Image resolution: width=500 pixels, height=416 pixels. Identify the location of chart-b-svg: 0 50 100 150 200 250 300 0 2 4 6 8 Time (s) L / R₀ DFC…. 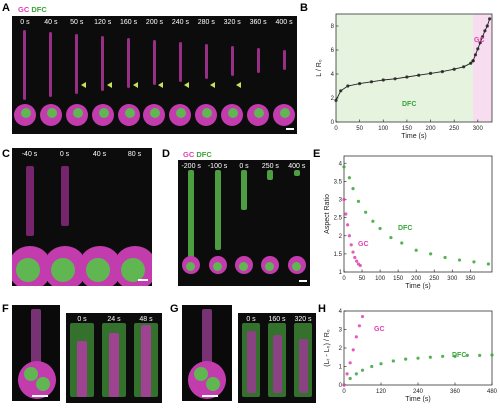
(404, 76).